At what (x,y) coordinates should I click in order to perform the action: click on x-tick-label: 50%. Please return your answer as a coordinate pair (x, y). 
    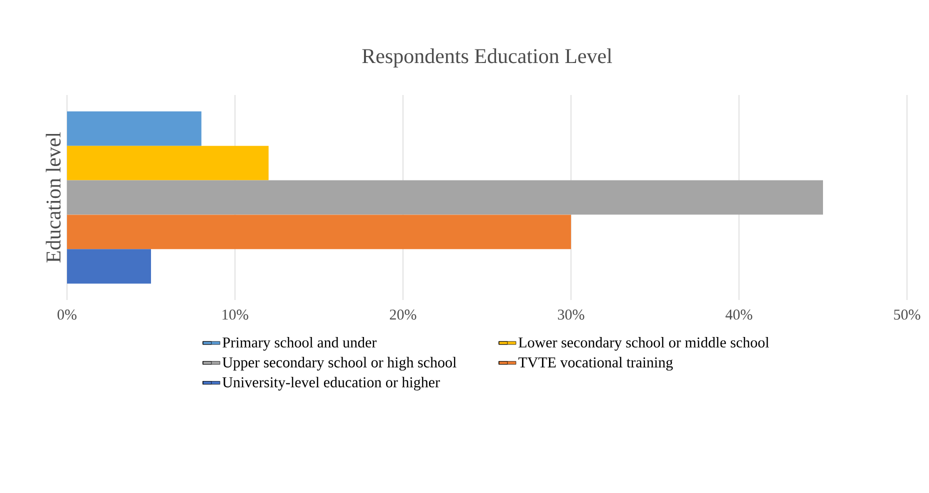
    Looking at the image, I should click on (907, 315).